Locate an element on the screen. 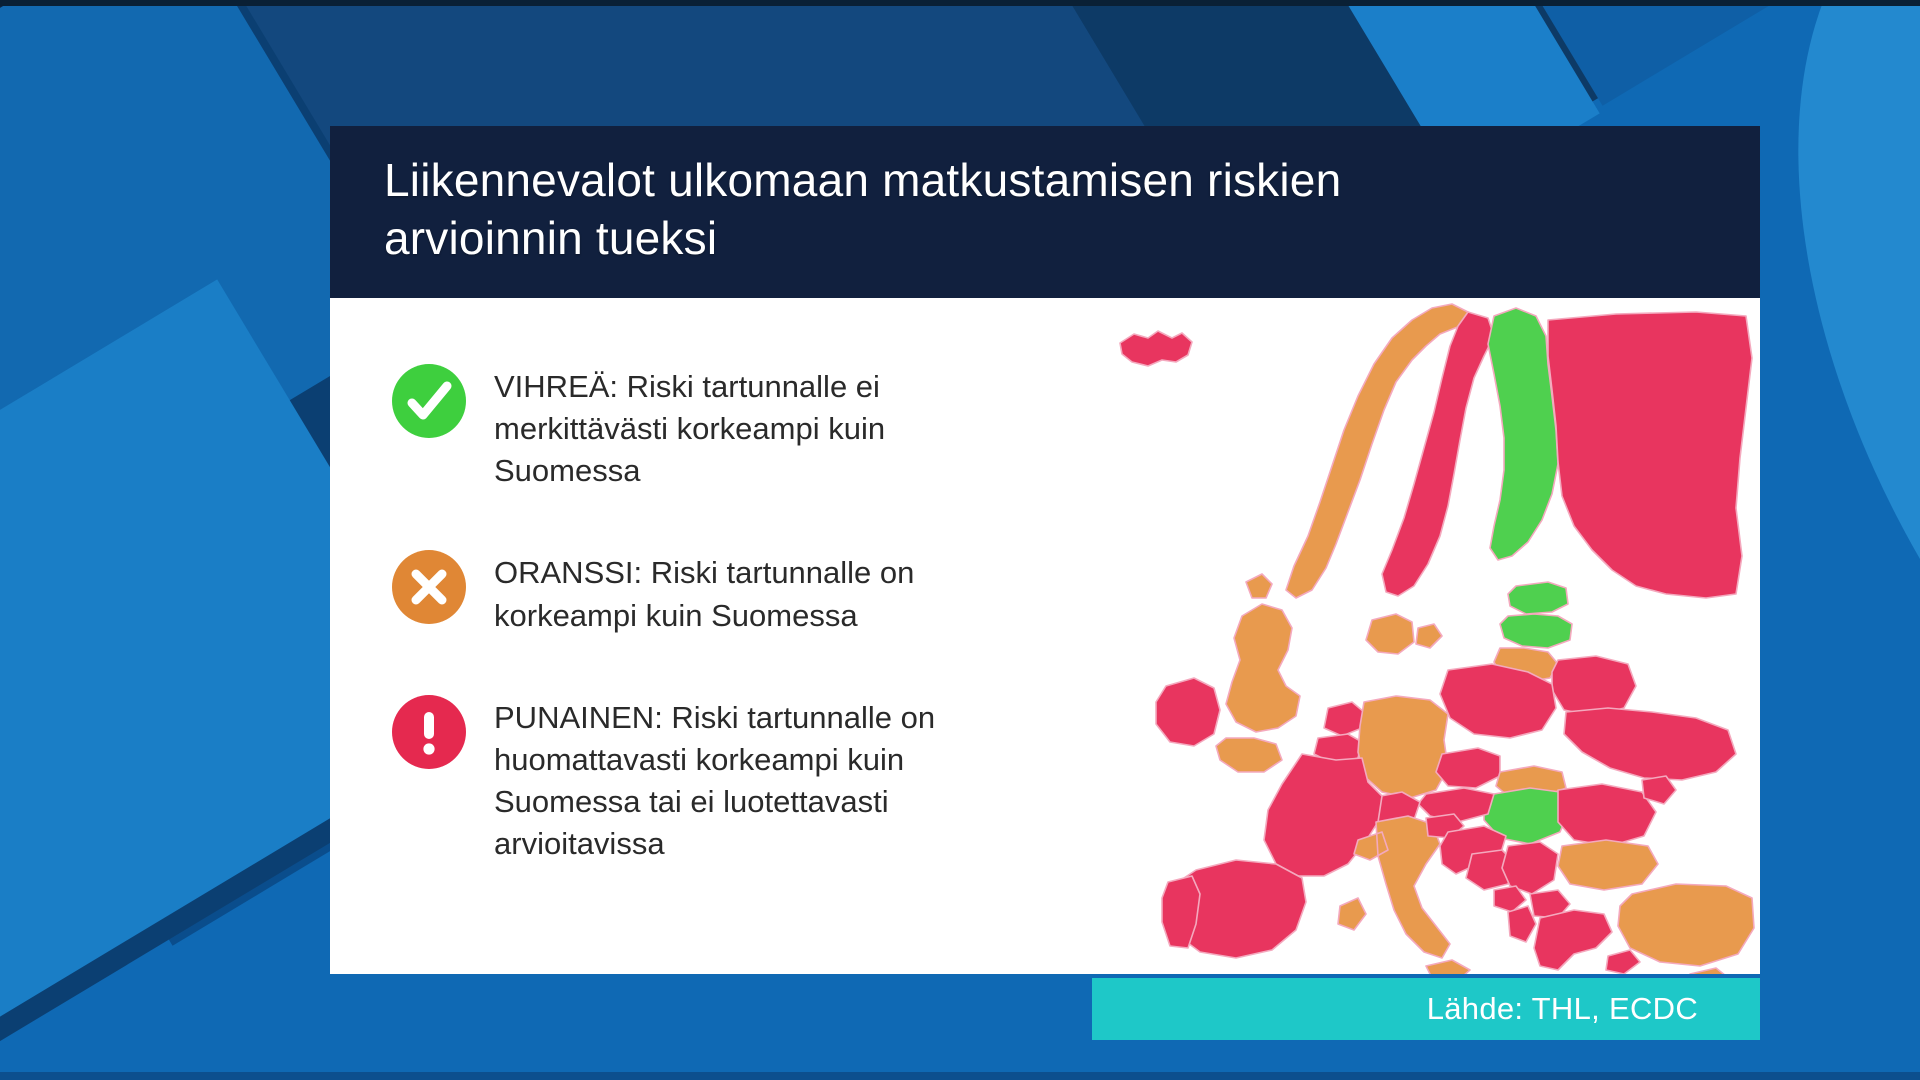 This screenshot has width=1920, height=1080. map-country-cyprus is located at coordinates (1707, 970).